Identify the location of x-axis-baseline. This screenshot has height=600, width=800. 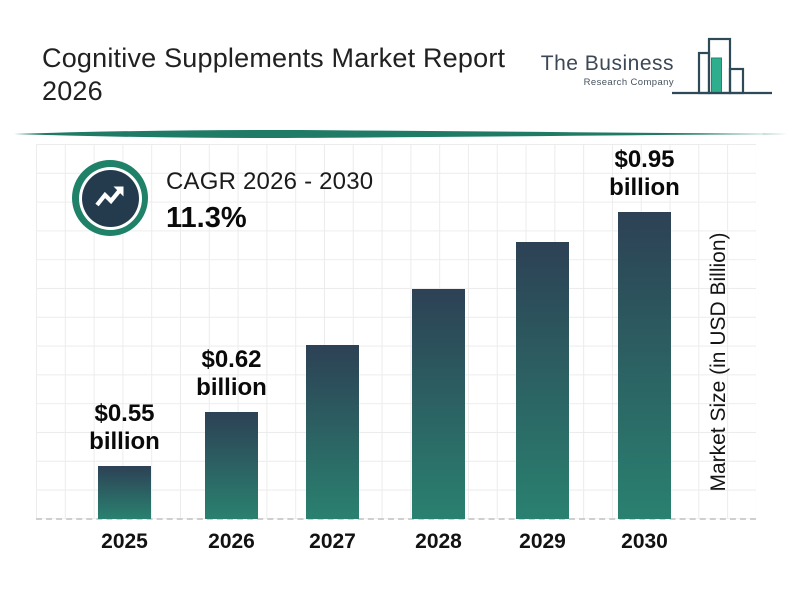
(396, 519).